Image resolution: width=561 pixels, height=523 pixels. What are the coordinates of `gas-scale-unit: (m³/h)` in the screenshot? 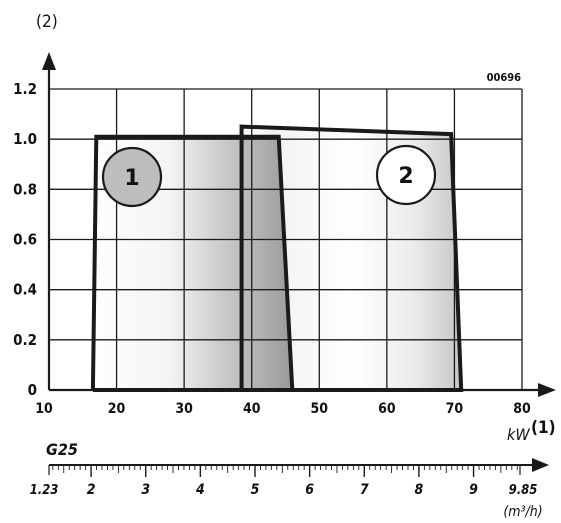 It's located at (522, 512).